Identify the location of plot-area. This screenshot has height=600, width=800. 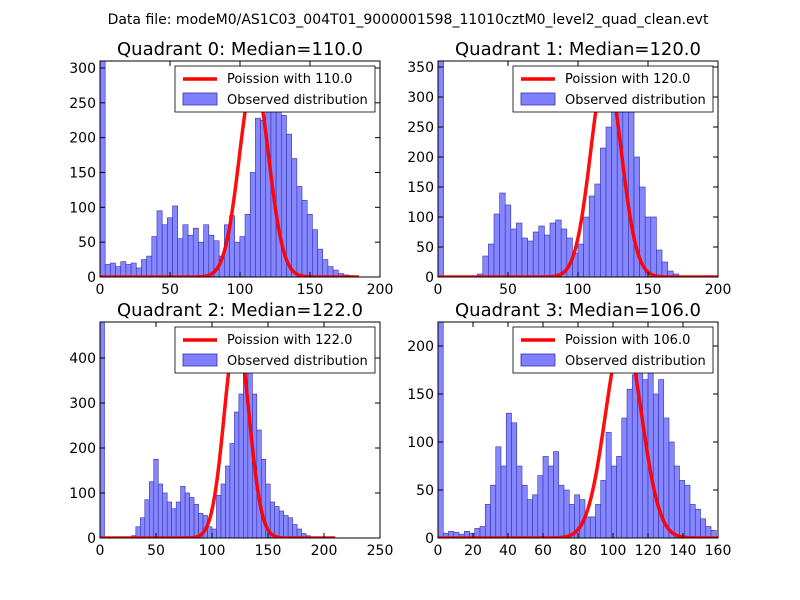
(578, 430).